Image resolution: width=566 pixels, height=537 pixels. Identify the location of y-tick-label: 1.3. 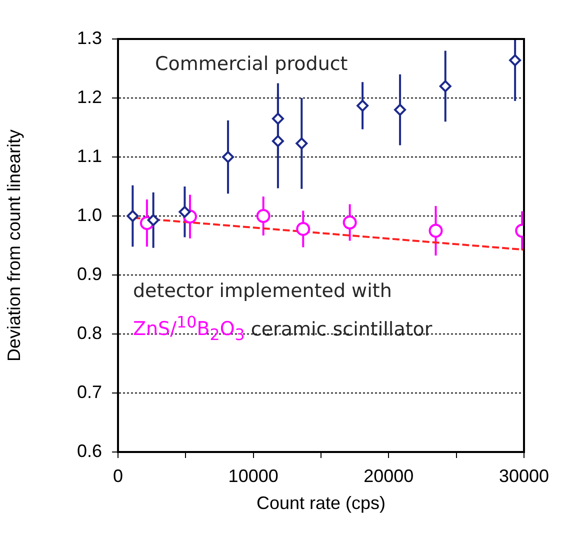
(89, 38).